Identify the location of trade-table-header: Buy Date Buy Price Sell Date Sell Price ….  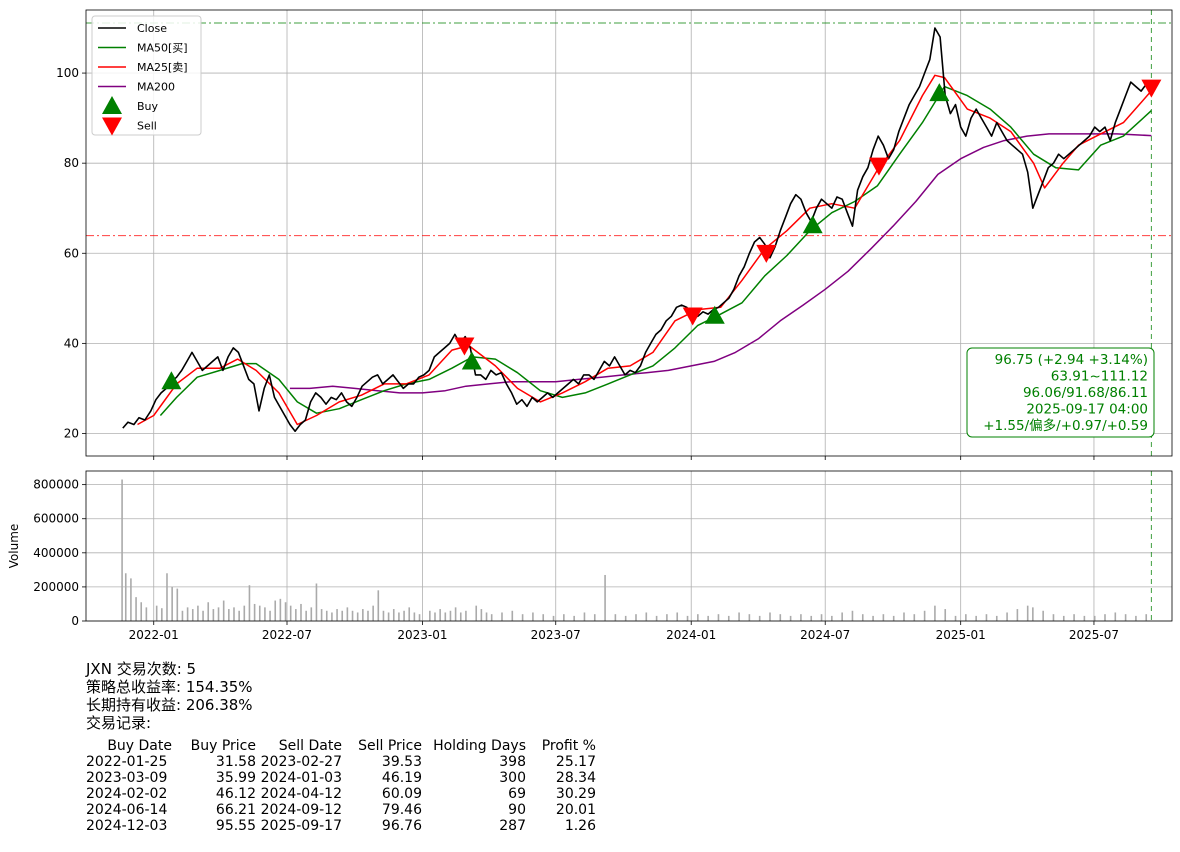
(341, 746).